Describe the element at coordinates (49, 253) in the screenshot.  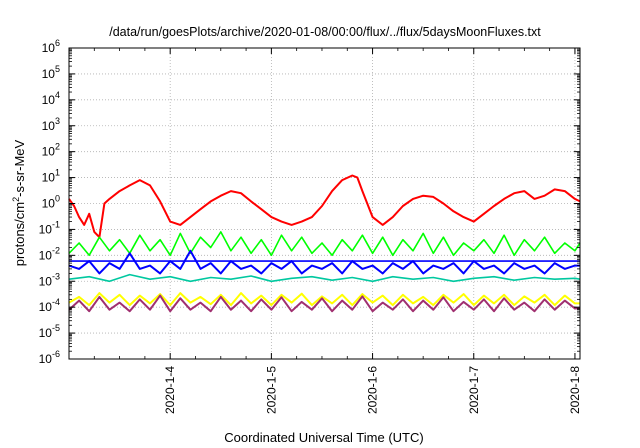
I see `y-tick-label: 10⁻²` at that location.